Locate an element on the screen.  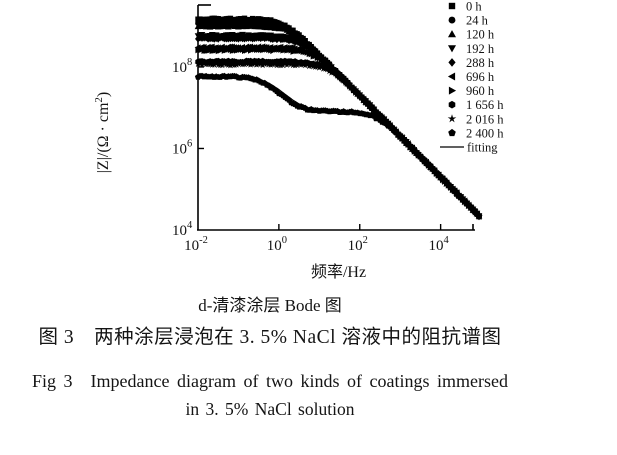
legend-label: 192 h is located at coordinates (480, 49).